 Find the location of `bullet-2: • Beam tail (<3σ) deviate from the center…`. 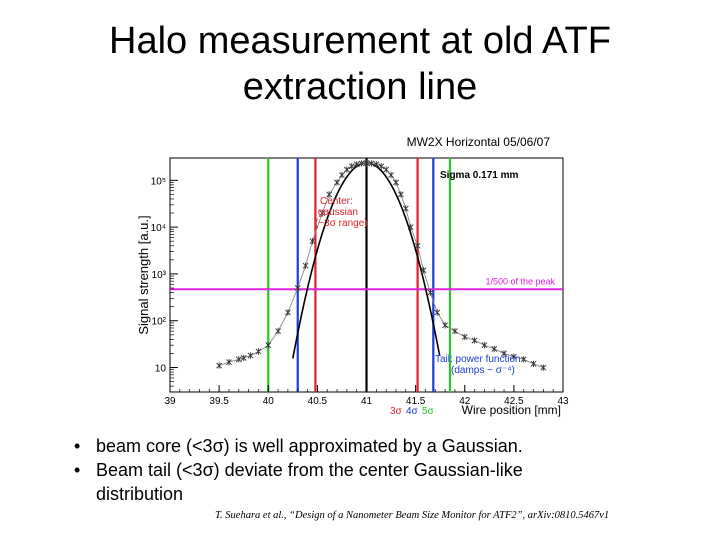

bullet-2: • Beam tail (<3σ) deviate from the center… is located at coordinates (390, 470).